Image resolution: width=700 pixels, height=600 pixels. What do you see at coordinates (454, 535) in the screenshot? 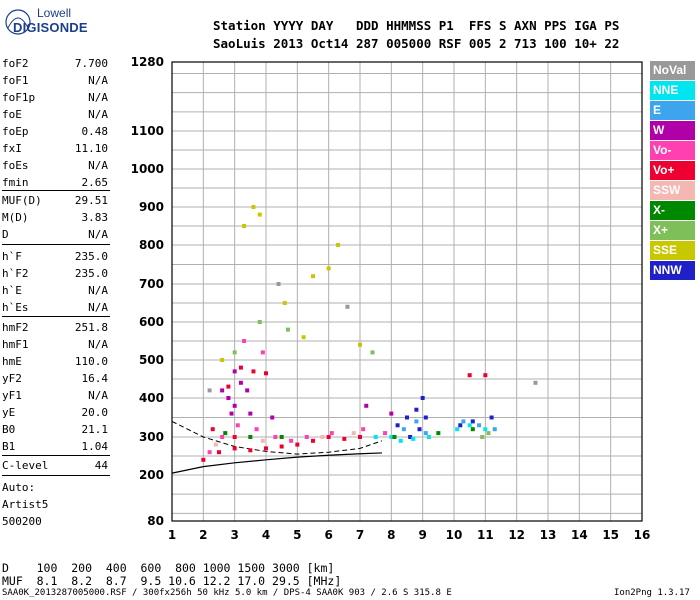
I see `x-tick-label: 10` at bounding box center [454, 535].